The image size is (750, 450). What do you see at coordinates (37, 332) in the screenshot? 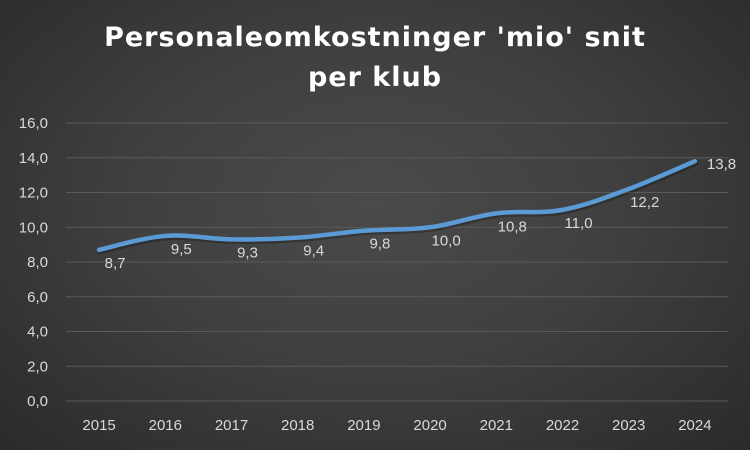
I see `y-tick-label: 4,0` at bounding box center [37, 332].